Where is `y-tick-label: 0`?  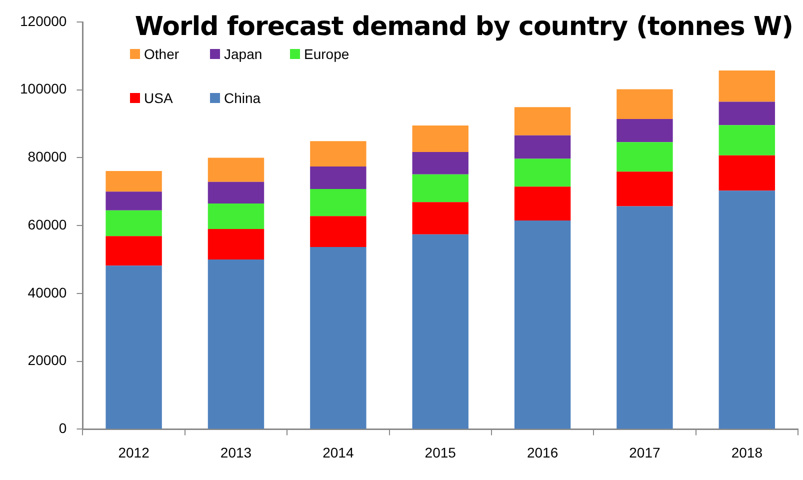
y-tick-label: 0 is located at coordinates (62, 428).